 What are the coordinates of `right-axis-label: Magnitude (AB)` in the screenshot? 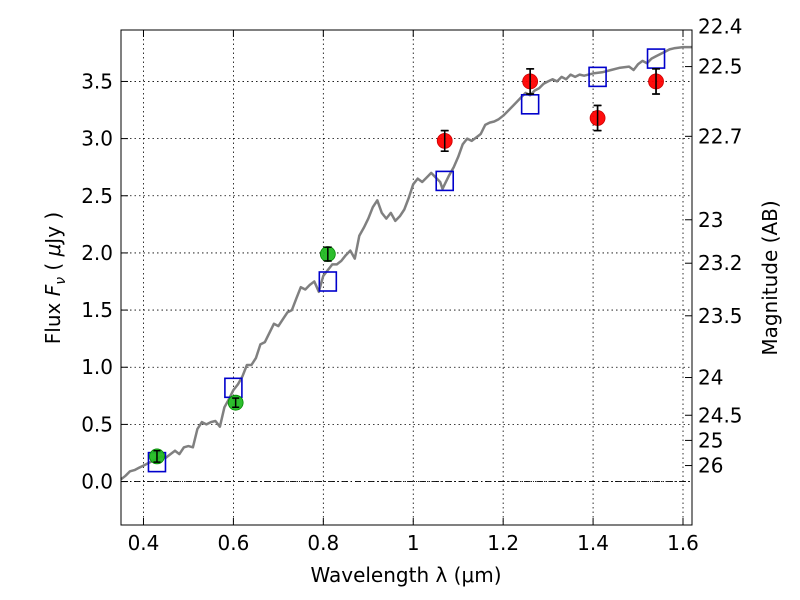 It's located at (770, 277).